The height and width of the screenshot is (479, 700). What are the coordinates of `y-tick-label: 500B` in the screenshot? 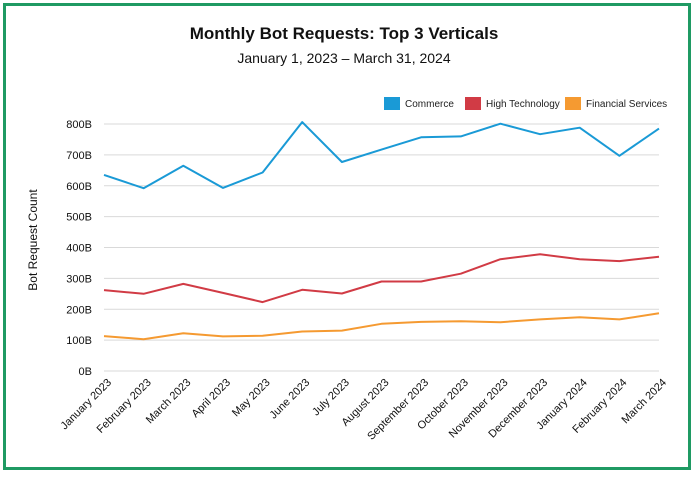 It's located at (79, 218).